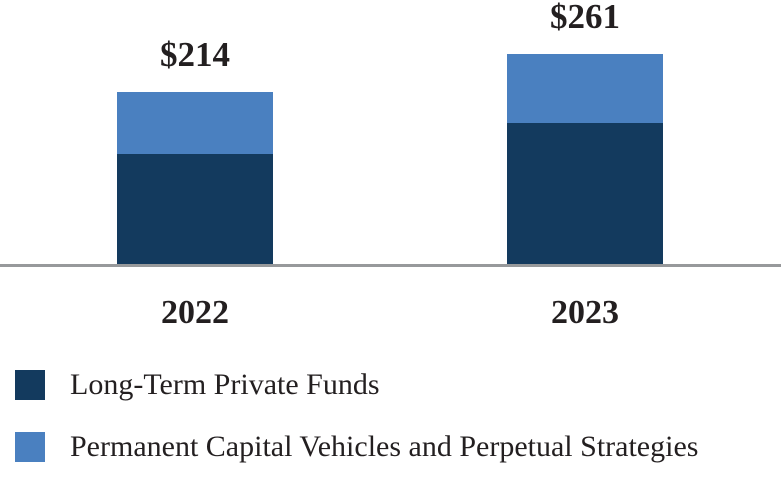  I want to click on bar-2023, so click(585, 159).